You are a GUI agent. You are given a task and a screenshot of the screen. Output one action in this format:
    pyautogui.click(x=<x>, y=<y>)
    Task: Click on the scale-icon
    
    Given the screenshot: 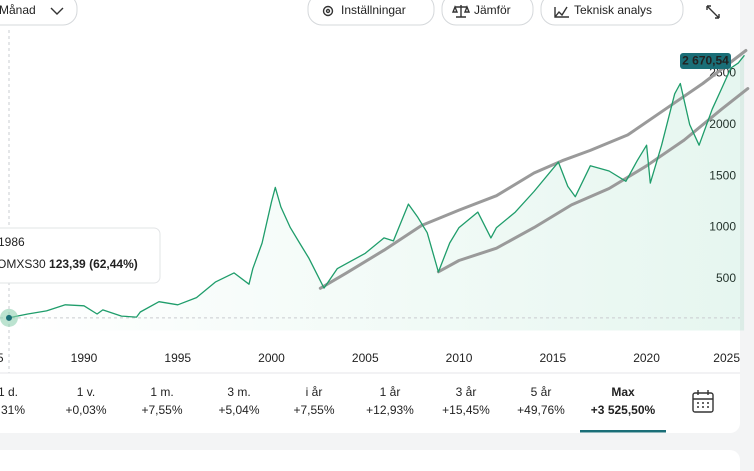 What is the action you would take?
    pyautogui.click(x=461, y=11)
    